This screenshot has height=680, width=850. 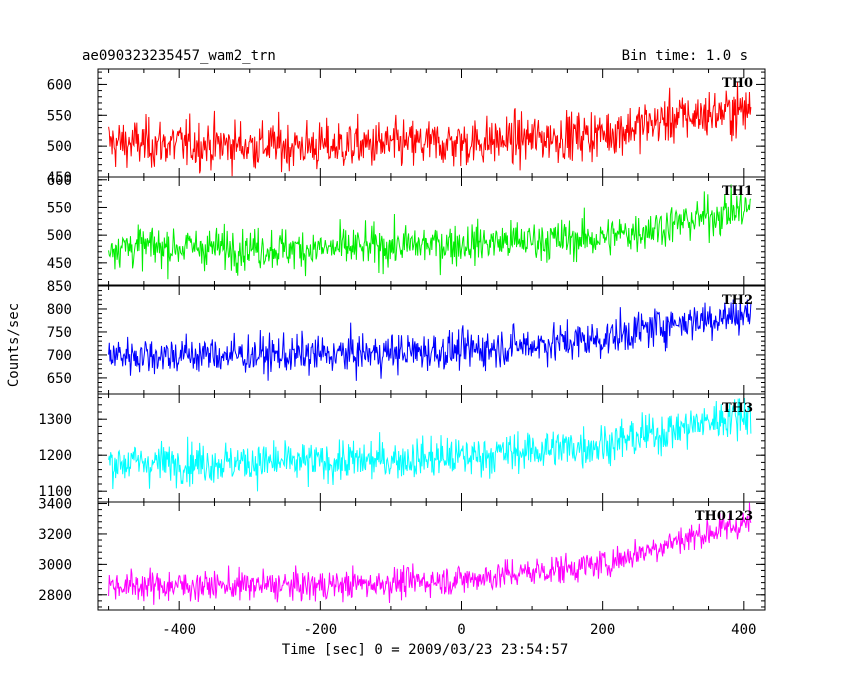 I want to click on panel-th0: TH0 450 500 550 600, so click(x=406, y=127).